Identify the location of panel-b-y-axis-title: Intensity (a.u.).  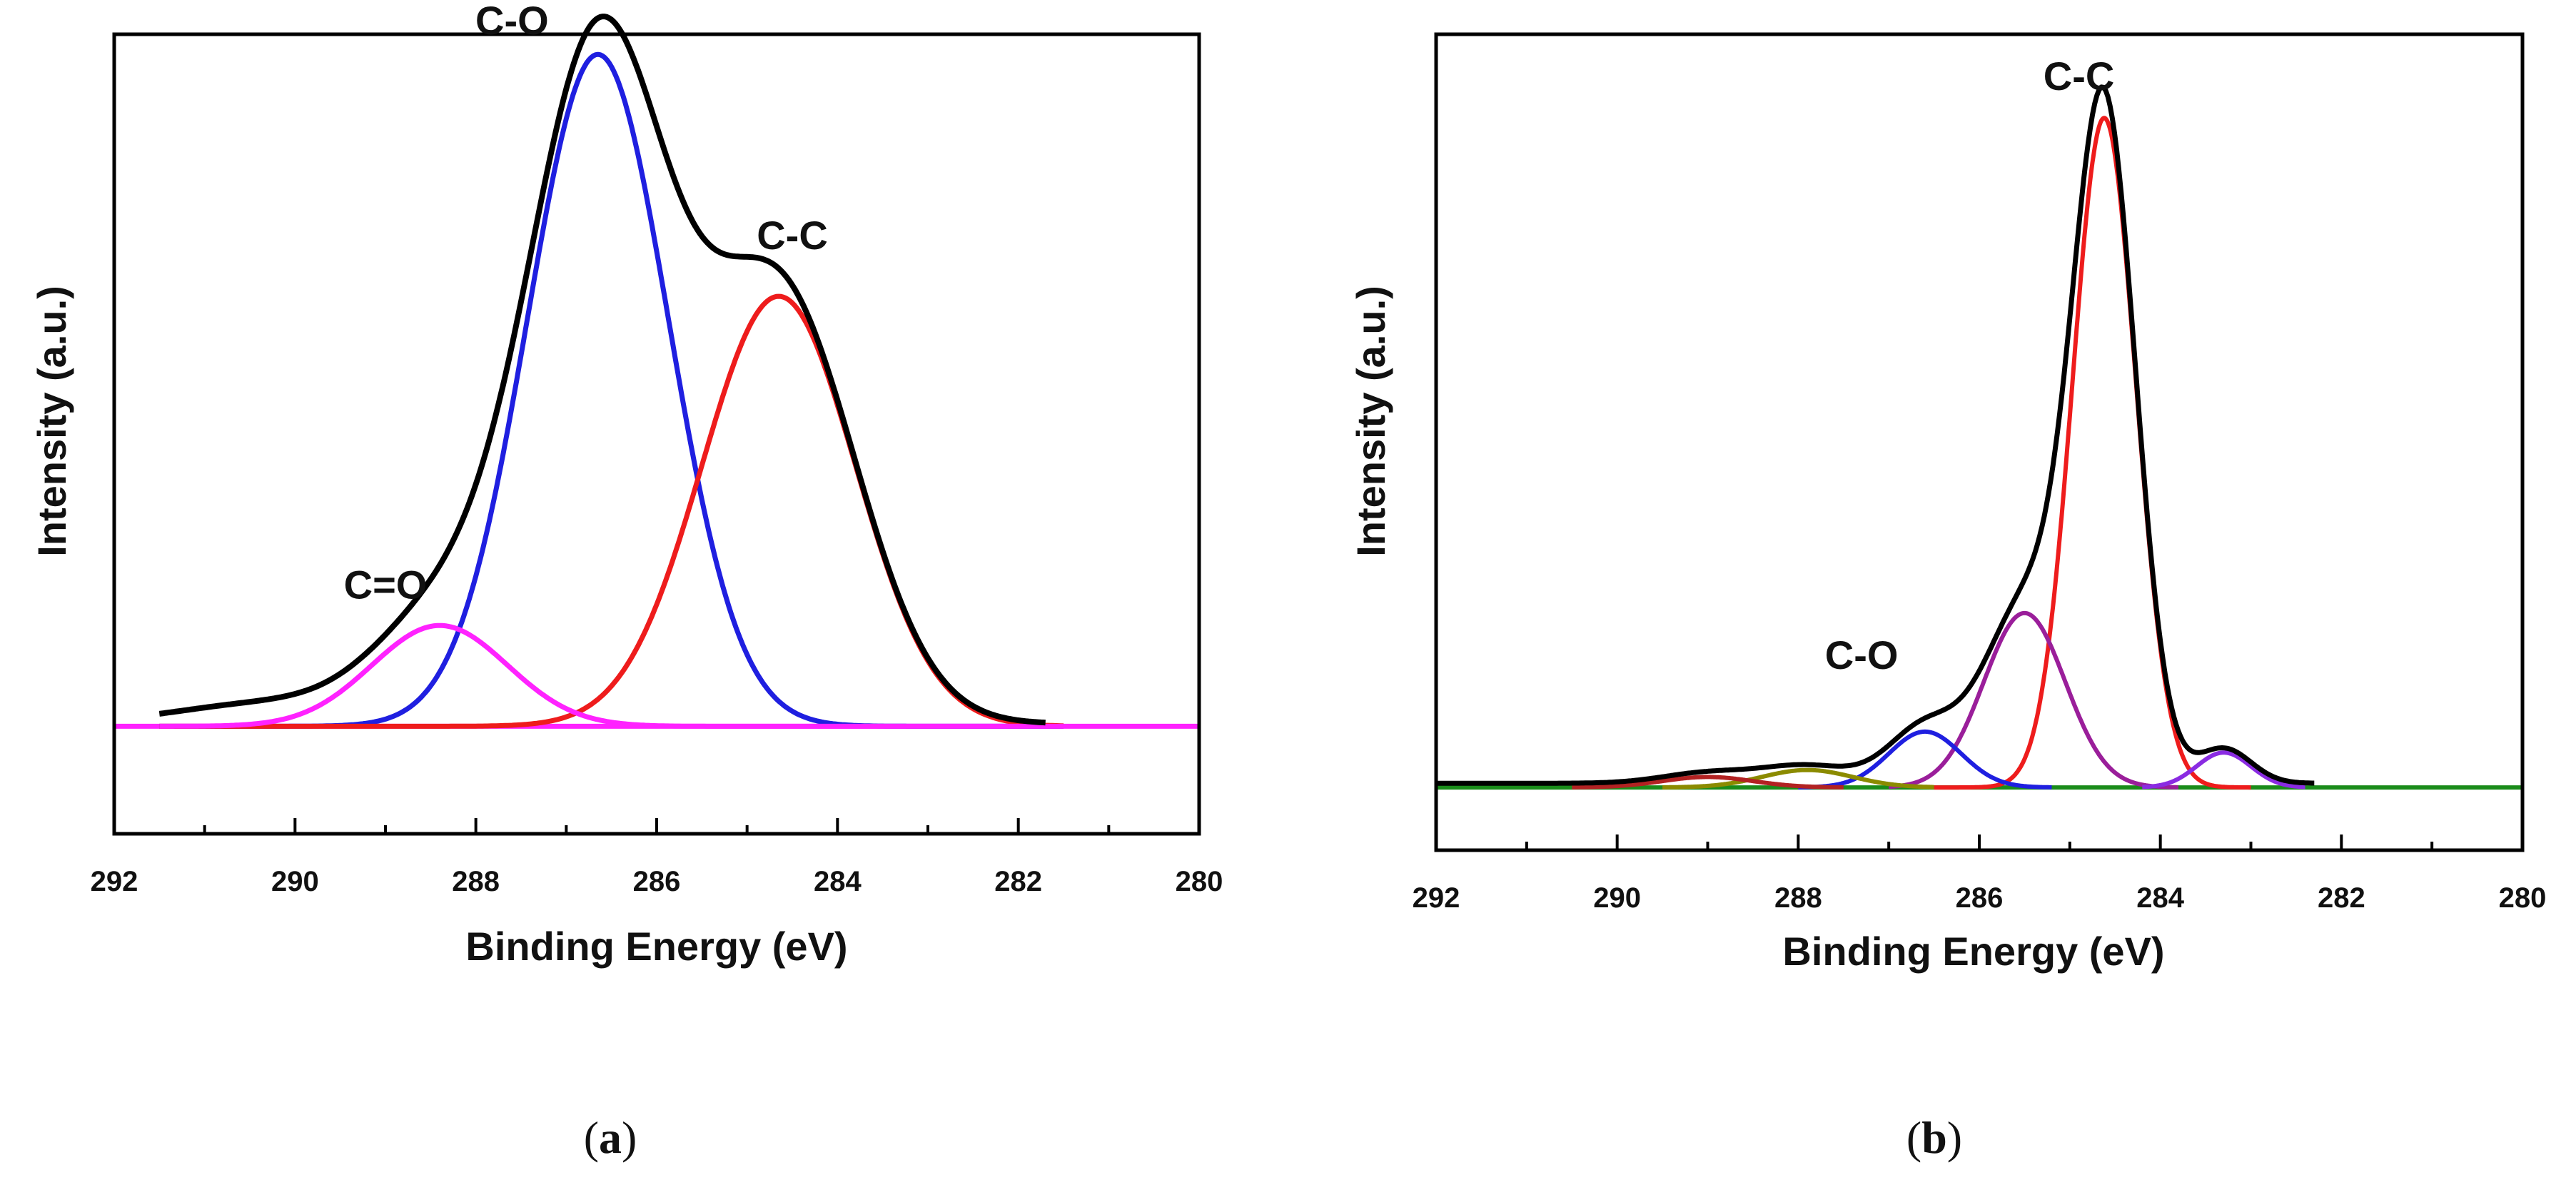
(1370, 421).